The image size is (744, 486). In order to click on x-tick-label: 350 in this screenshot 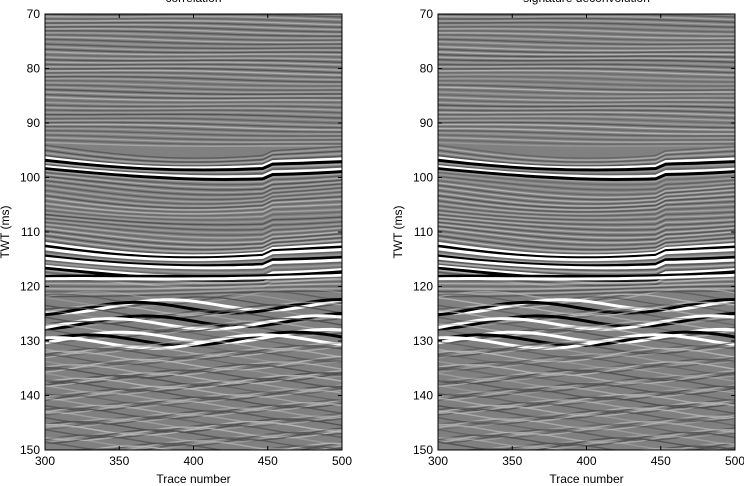, I will do `click(512, 461)`.